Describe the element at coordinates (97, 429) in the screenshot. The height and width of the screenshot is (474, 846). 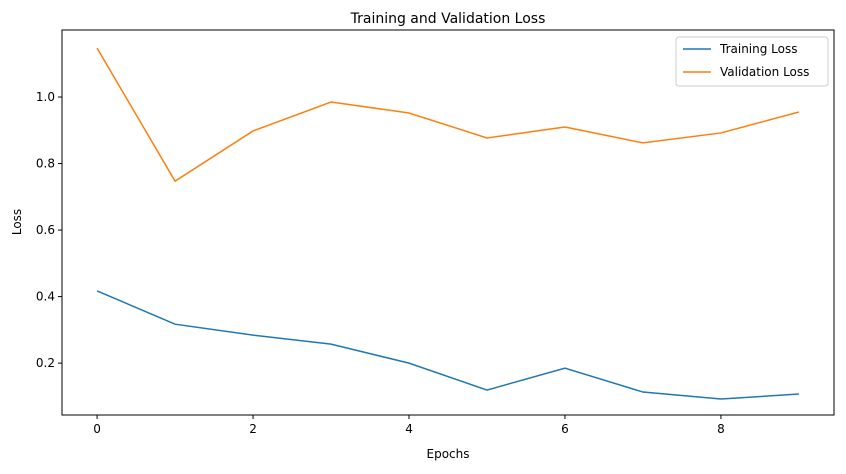
I see `x-tick-label: 0` at that location.